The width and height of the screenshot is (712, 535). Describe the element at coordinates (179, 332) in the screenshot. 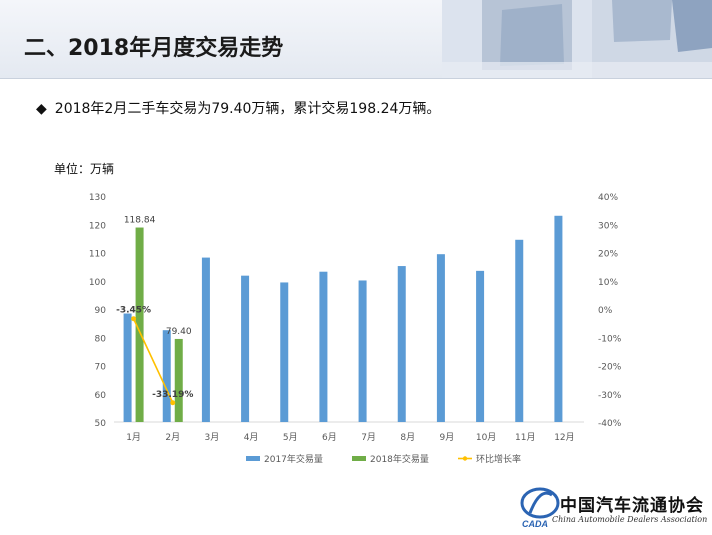

I see `bar-data-label: 79.40` at that location.